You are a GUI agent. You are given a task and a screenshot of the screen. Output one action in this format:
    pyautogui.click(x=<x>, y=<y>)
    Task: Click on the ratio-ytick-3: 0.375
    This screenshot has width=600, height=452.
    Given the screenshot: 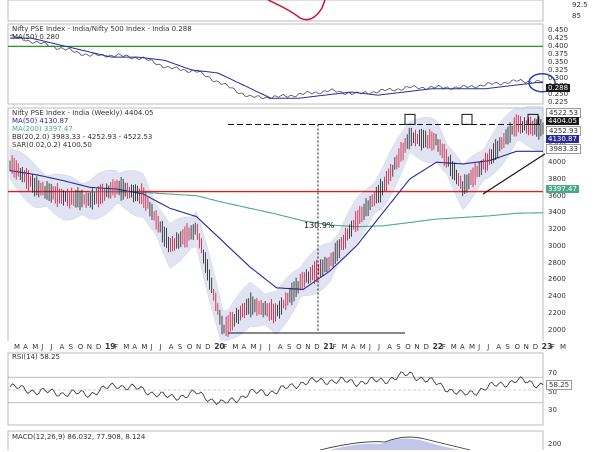 What is the action you would take?
    pyautogui.click(x=558, y=53)
    